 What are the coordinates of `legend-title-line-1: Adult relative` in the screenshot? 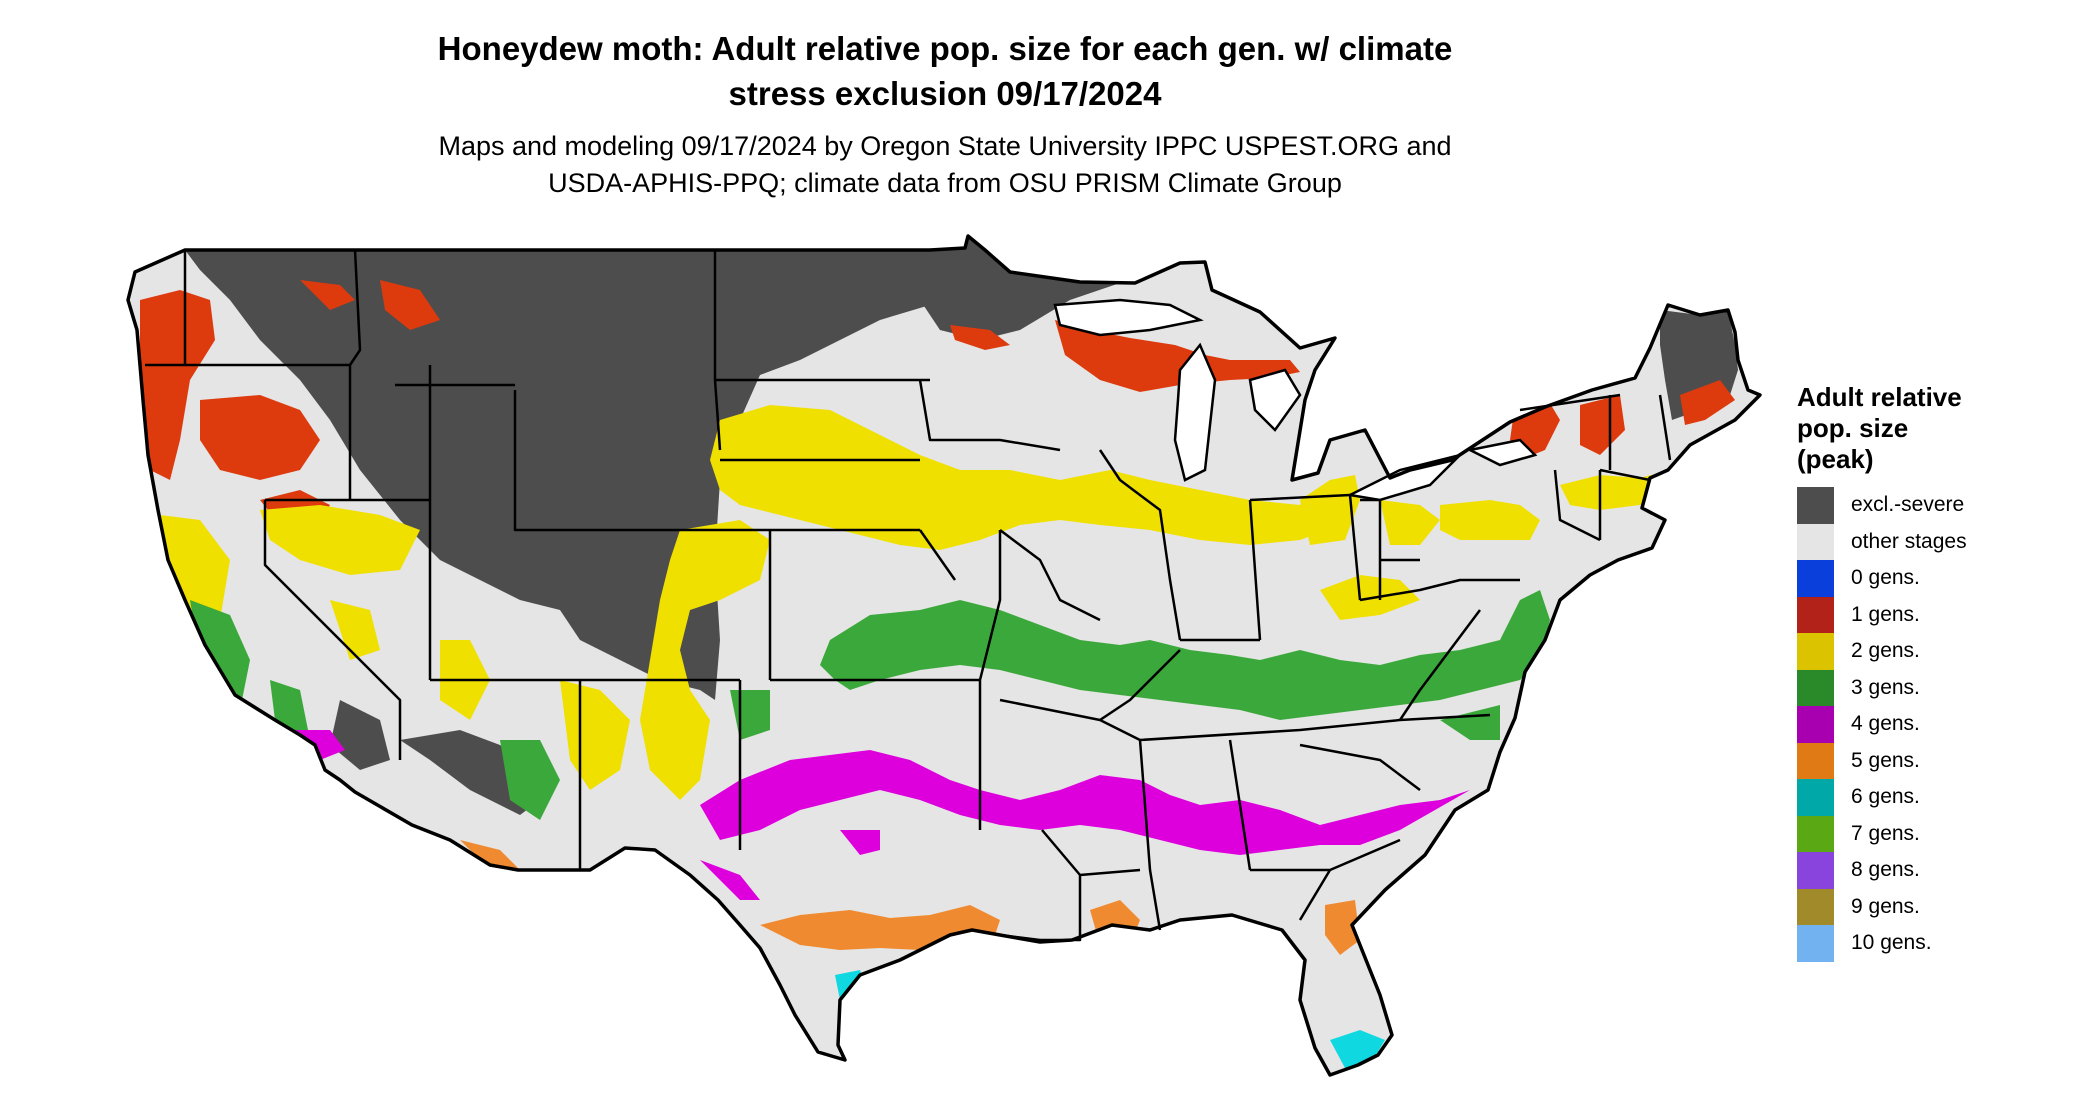 It's located at (1879, 397).